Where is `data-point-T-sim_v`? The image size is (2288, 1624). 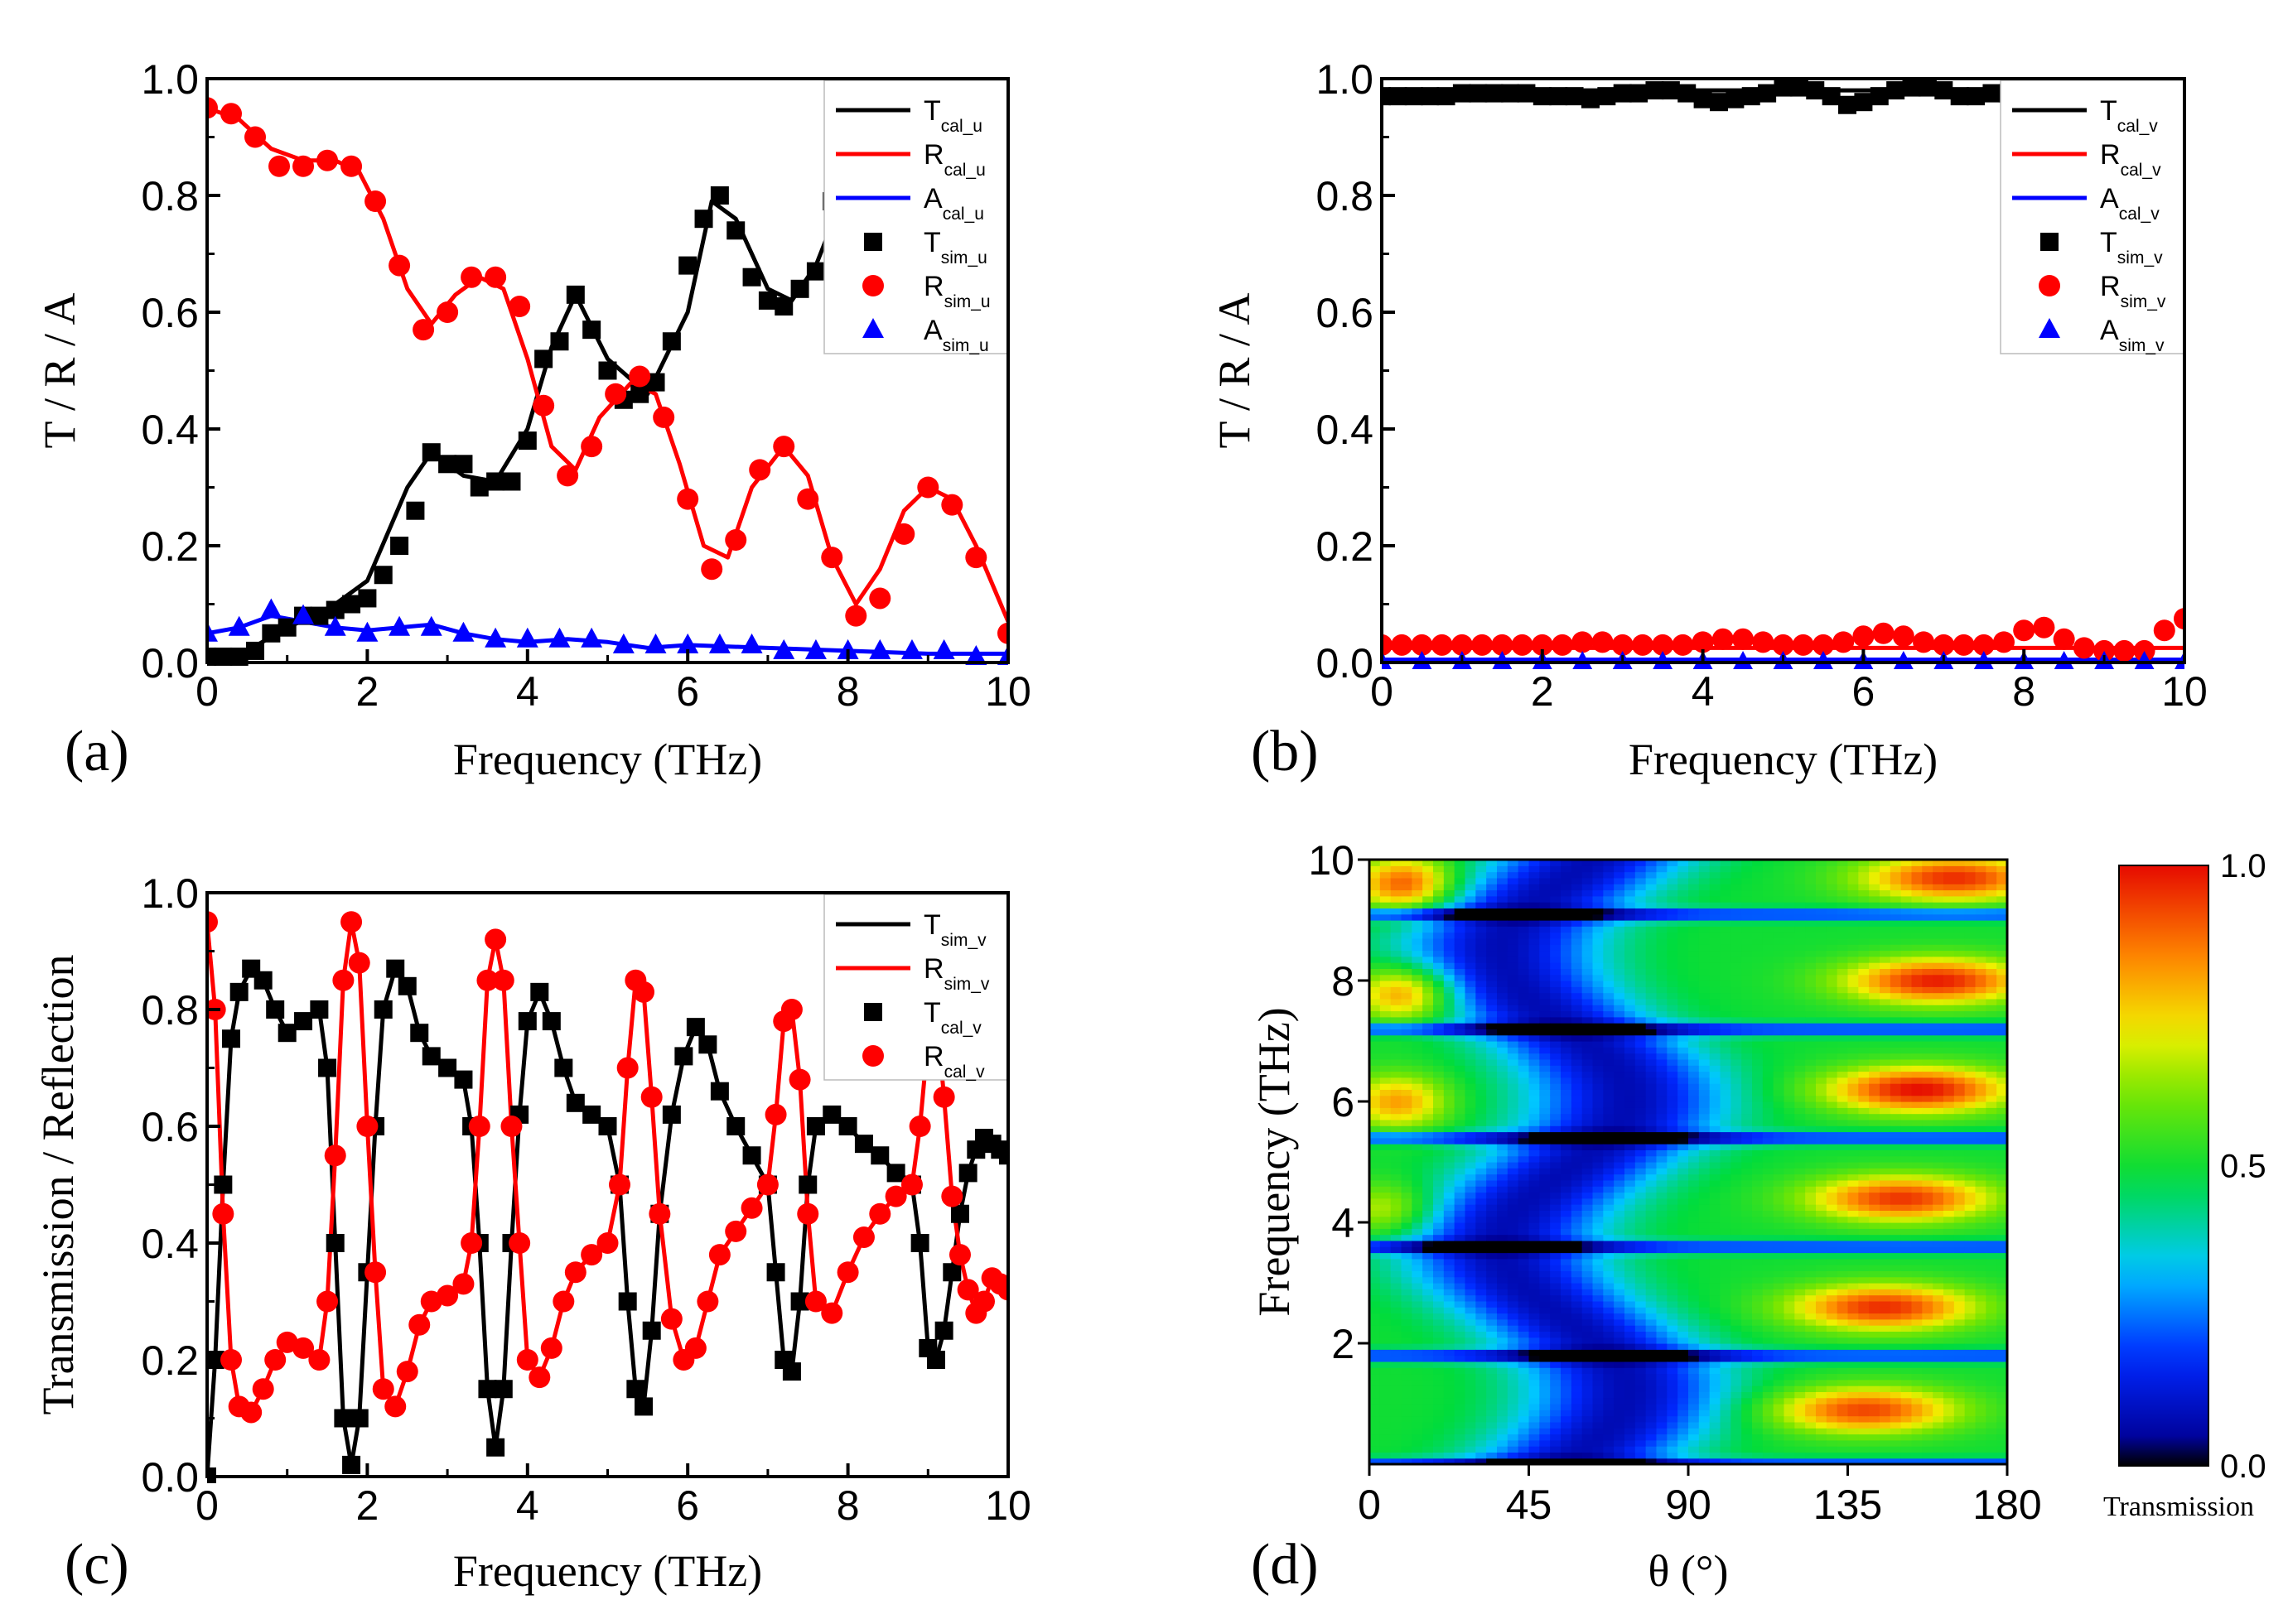
data-point-T-sim_v is located at coordinates (1670, 90).